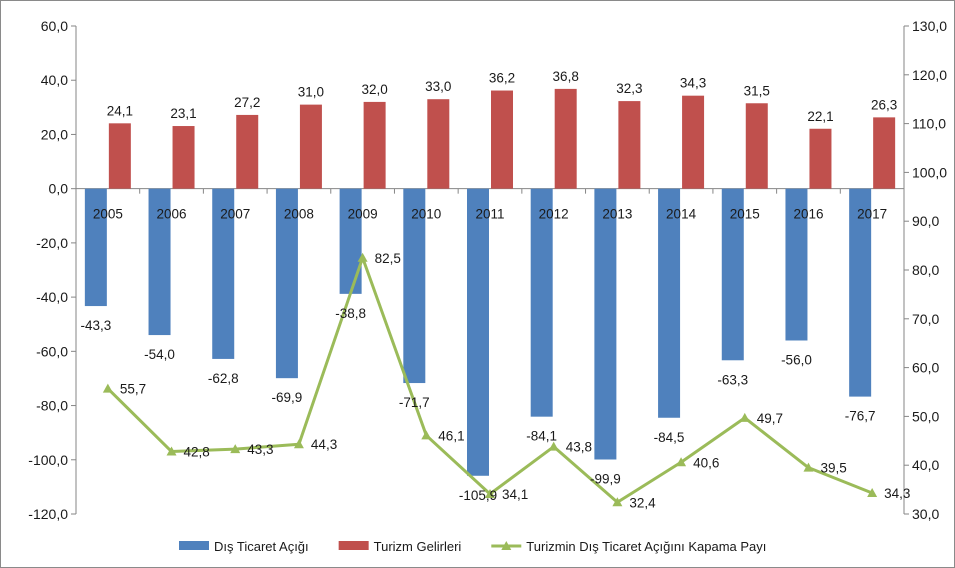 Image resolution: width=955 pixels, height=568 pixels. I want to click on data-label-dis-ticaret: -99,9, so click(605, 479).